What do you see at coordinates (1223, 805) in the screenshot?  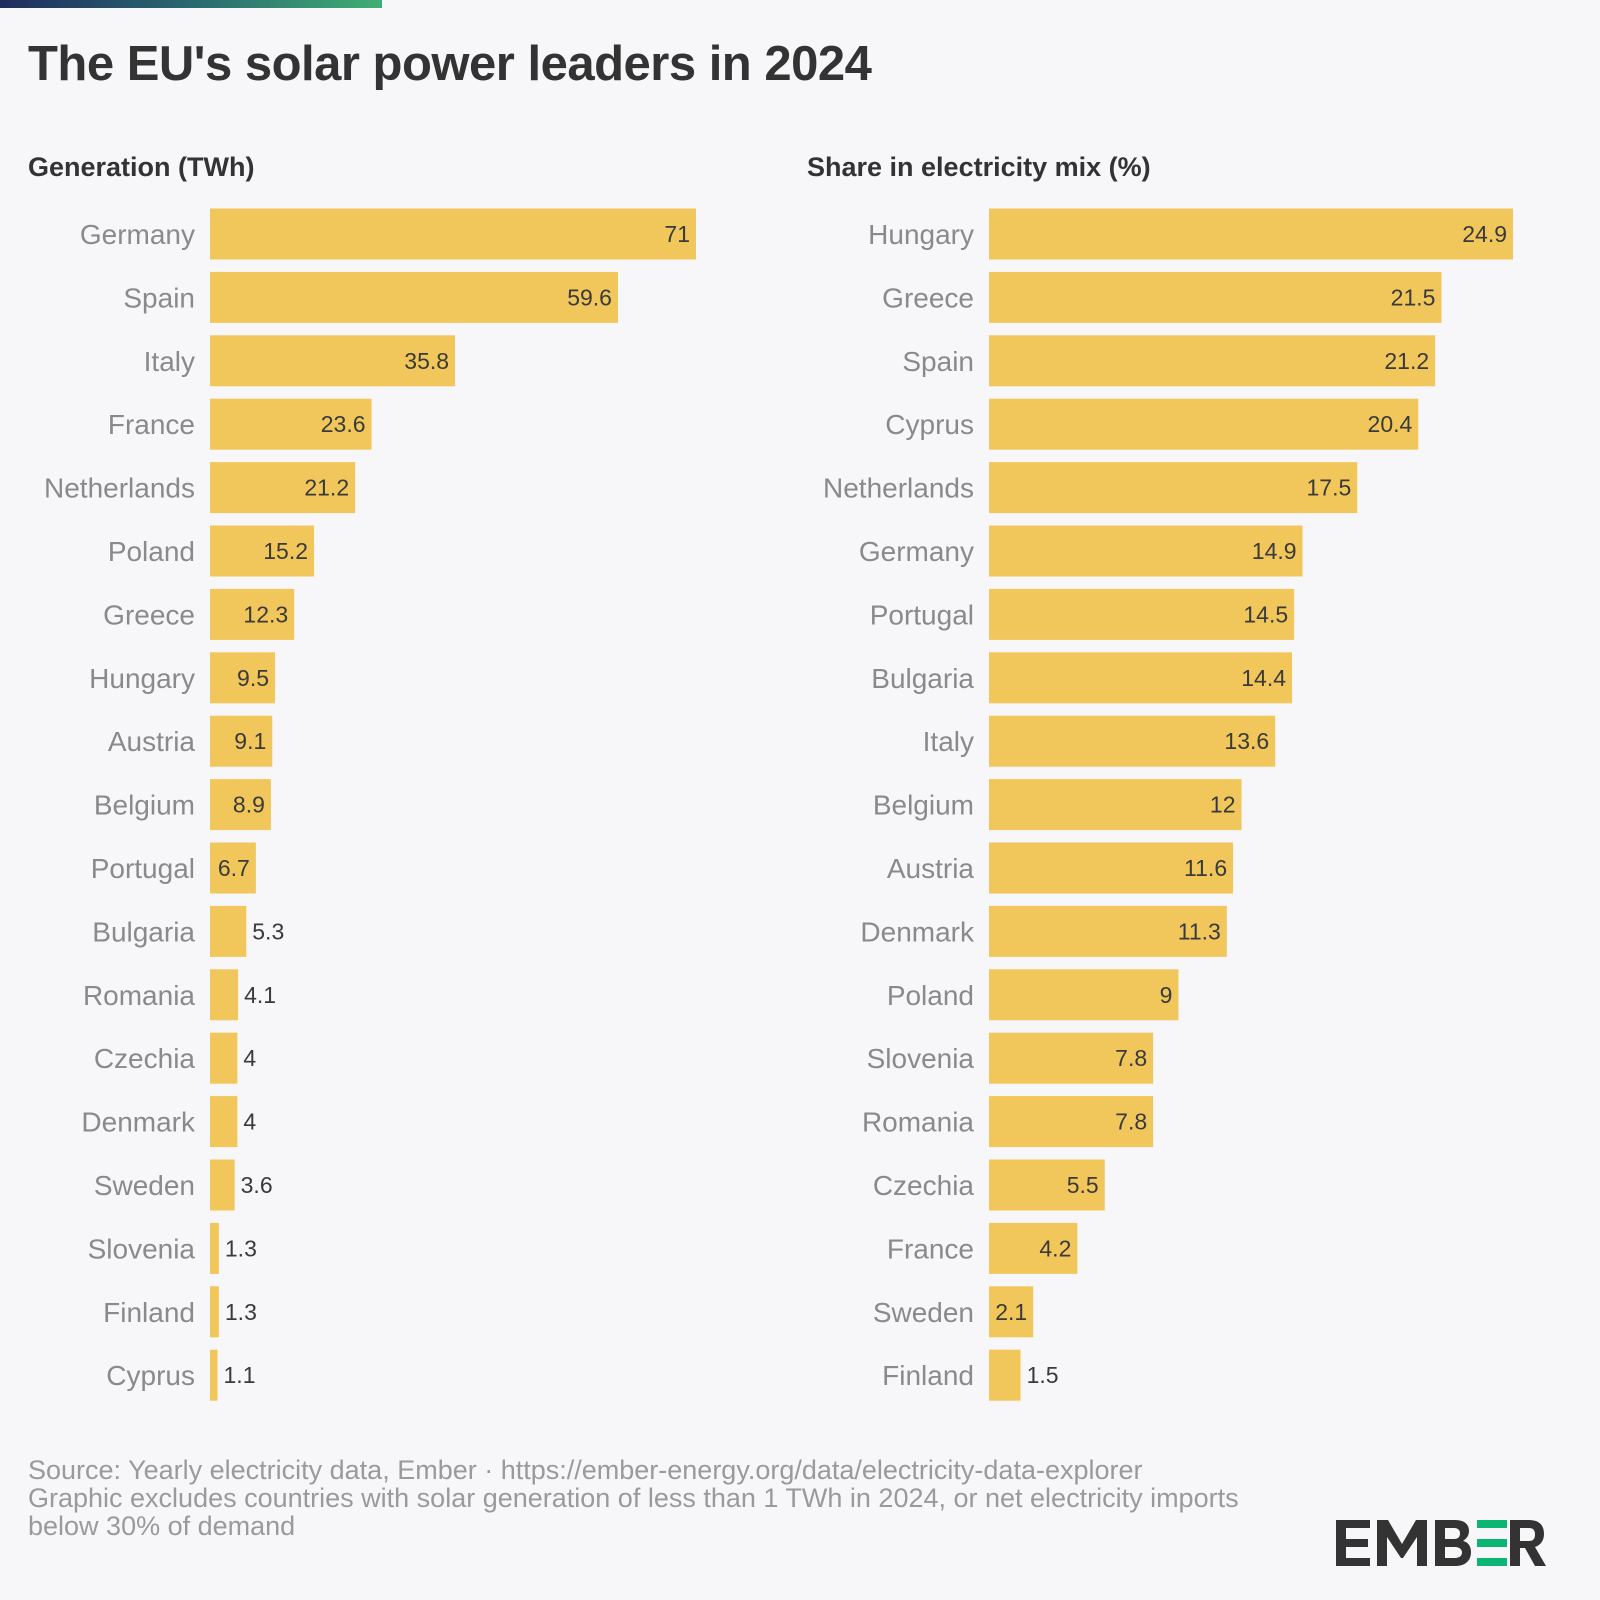 I see `value-label: 12` at bounding box center [1223, 805].